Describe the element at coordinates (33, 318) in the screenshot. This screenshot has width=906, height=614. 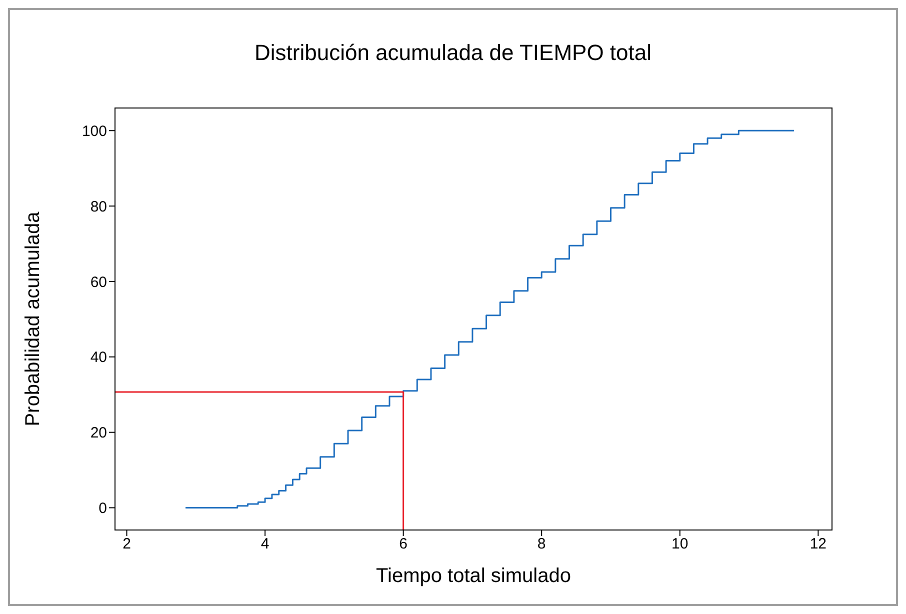
I see `y-axis-title: Probabilidad acumulada` at that location.